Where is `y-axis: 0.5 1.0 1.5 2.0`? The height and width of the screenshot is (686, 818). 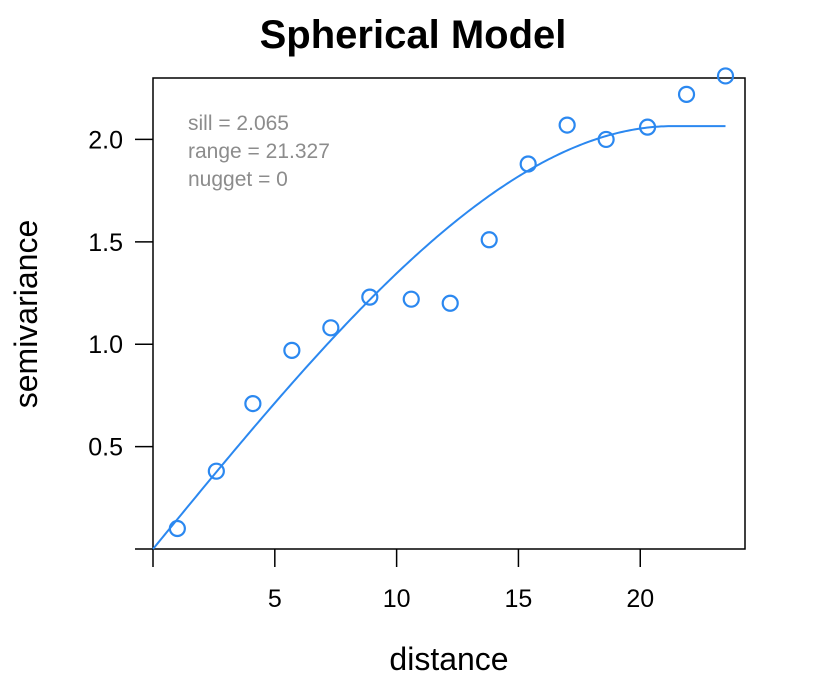
y-axis: 0.5 1.0 1.5 2.0 is located at coordinates (120, 338).